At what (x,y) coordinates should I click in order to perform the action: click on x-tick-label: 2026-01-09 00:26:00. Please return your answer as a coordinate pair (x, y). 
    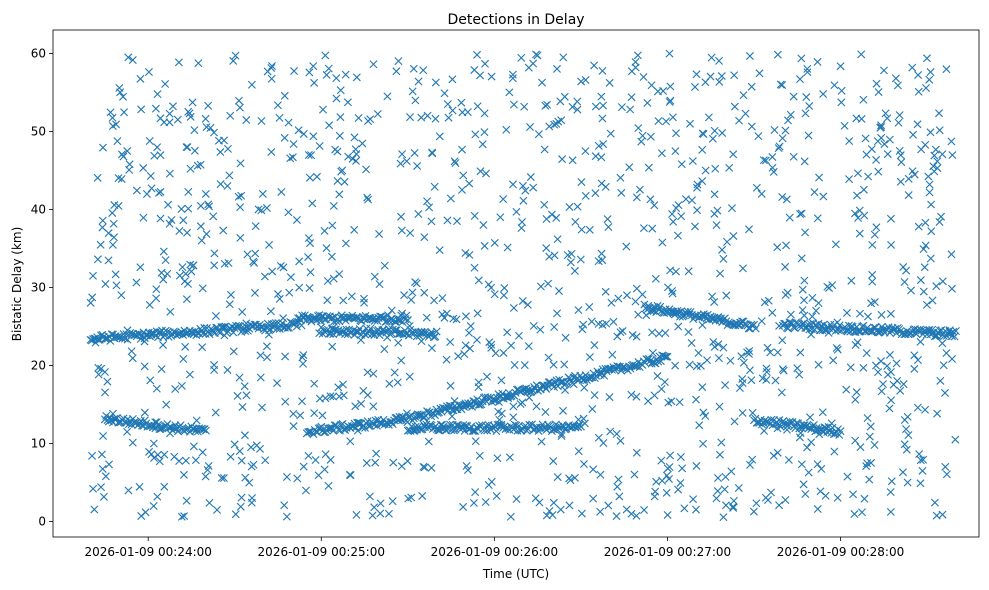
    Looking at the image, I should click on (494, 552).